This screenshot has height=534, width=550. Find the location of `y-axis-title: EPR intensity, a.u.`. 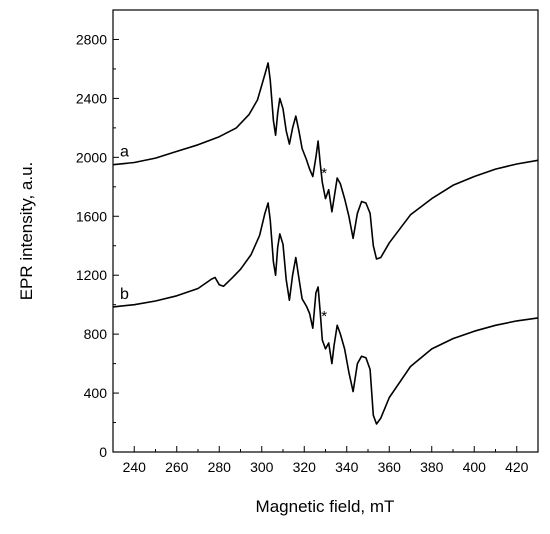

y-axis-title: EPR intensity, a.u. is located at coordinates (26, 231).